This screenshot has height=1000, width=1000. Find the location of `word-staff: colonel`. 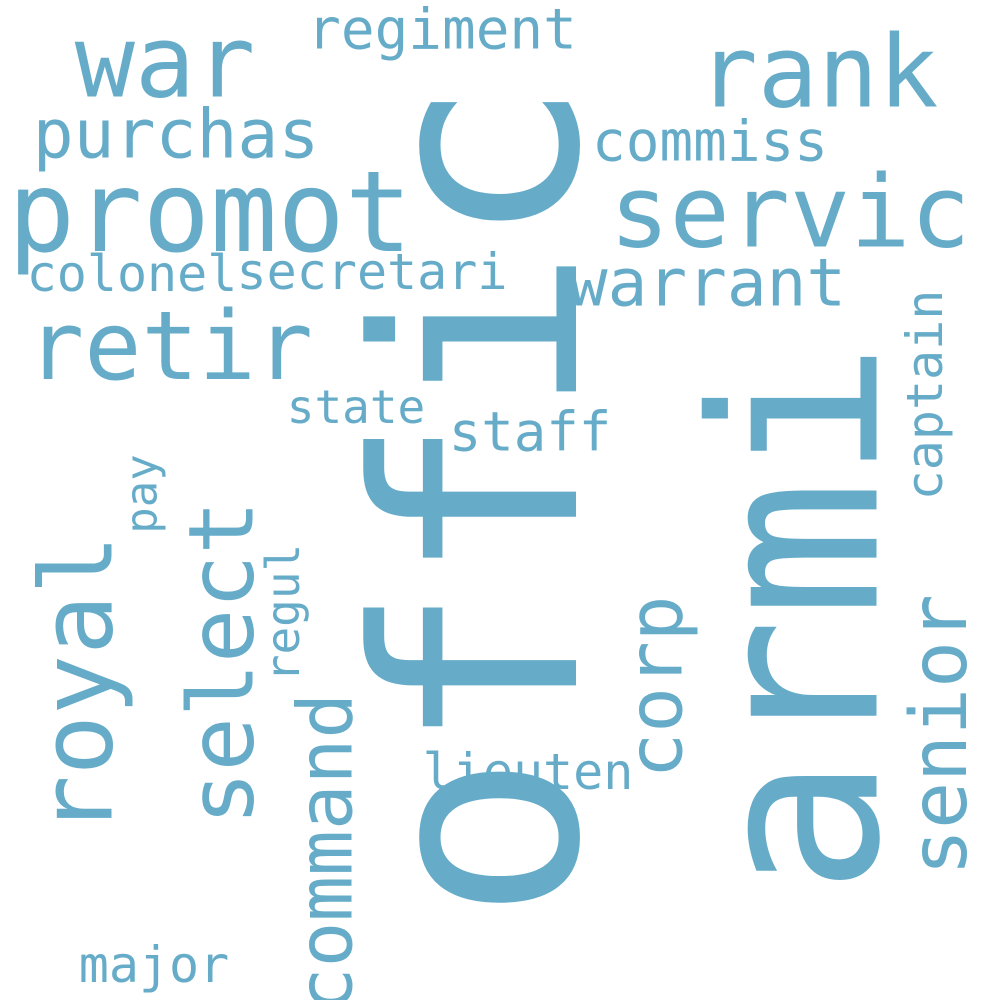

word-staff: colonel is located at coordinates (132, 274).